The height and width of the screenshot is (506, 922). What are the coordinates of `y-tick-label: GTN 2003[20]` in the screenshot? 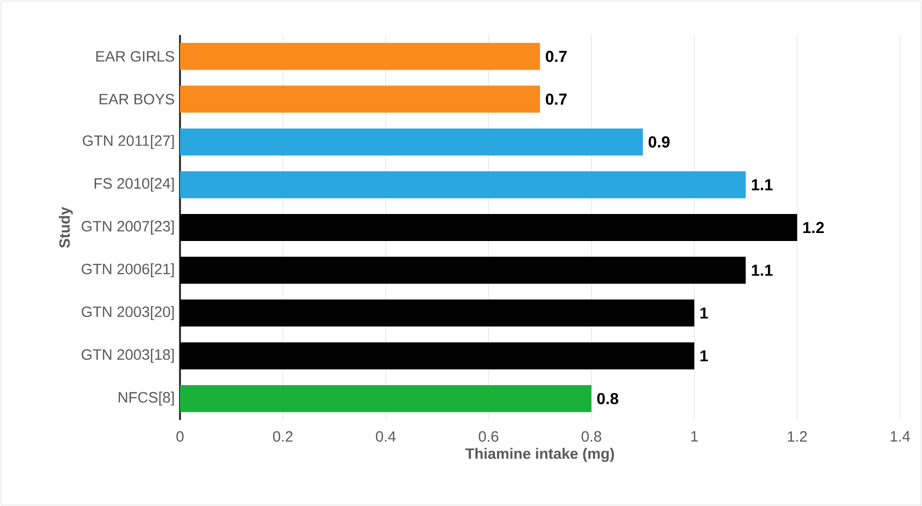 It's located at (128, 313).